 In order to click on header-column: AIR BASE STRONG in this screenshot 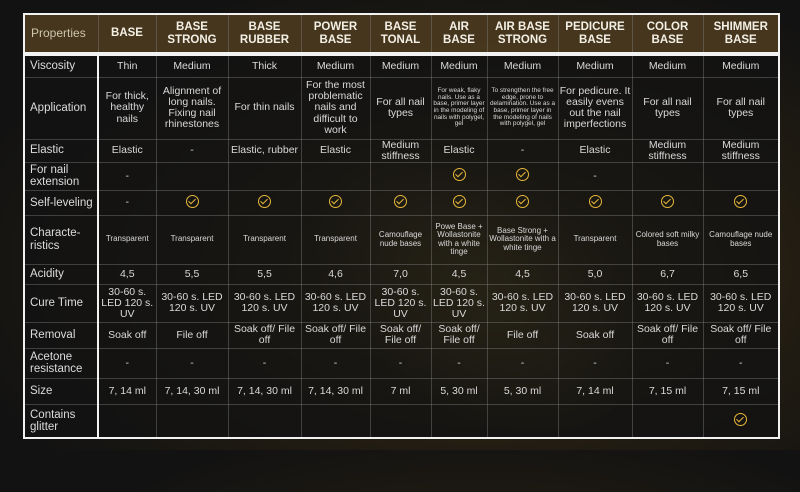, I will do `click(522, 34)`.